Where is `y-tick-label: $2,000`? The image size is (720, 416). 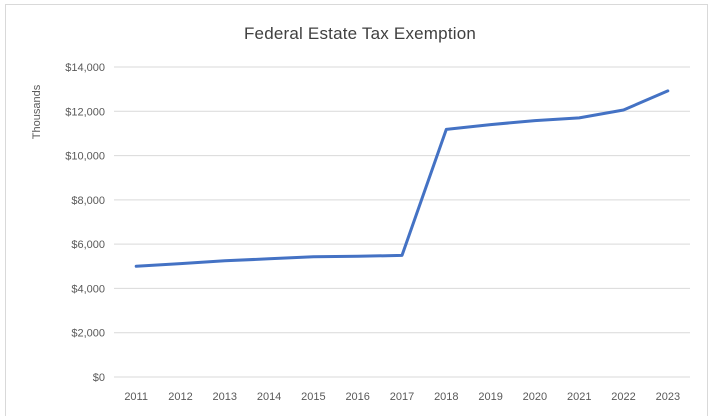 y-tick-label: $2,000 is located at coordinates (88, 334).